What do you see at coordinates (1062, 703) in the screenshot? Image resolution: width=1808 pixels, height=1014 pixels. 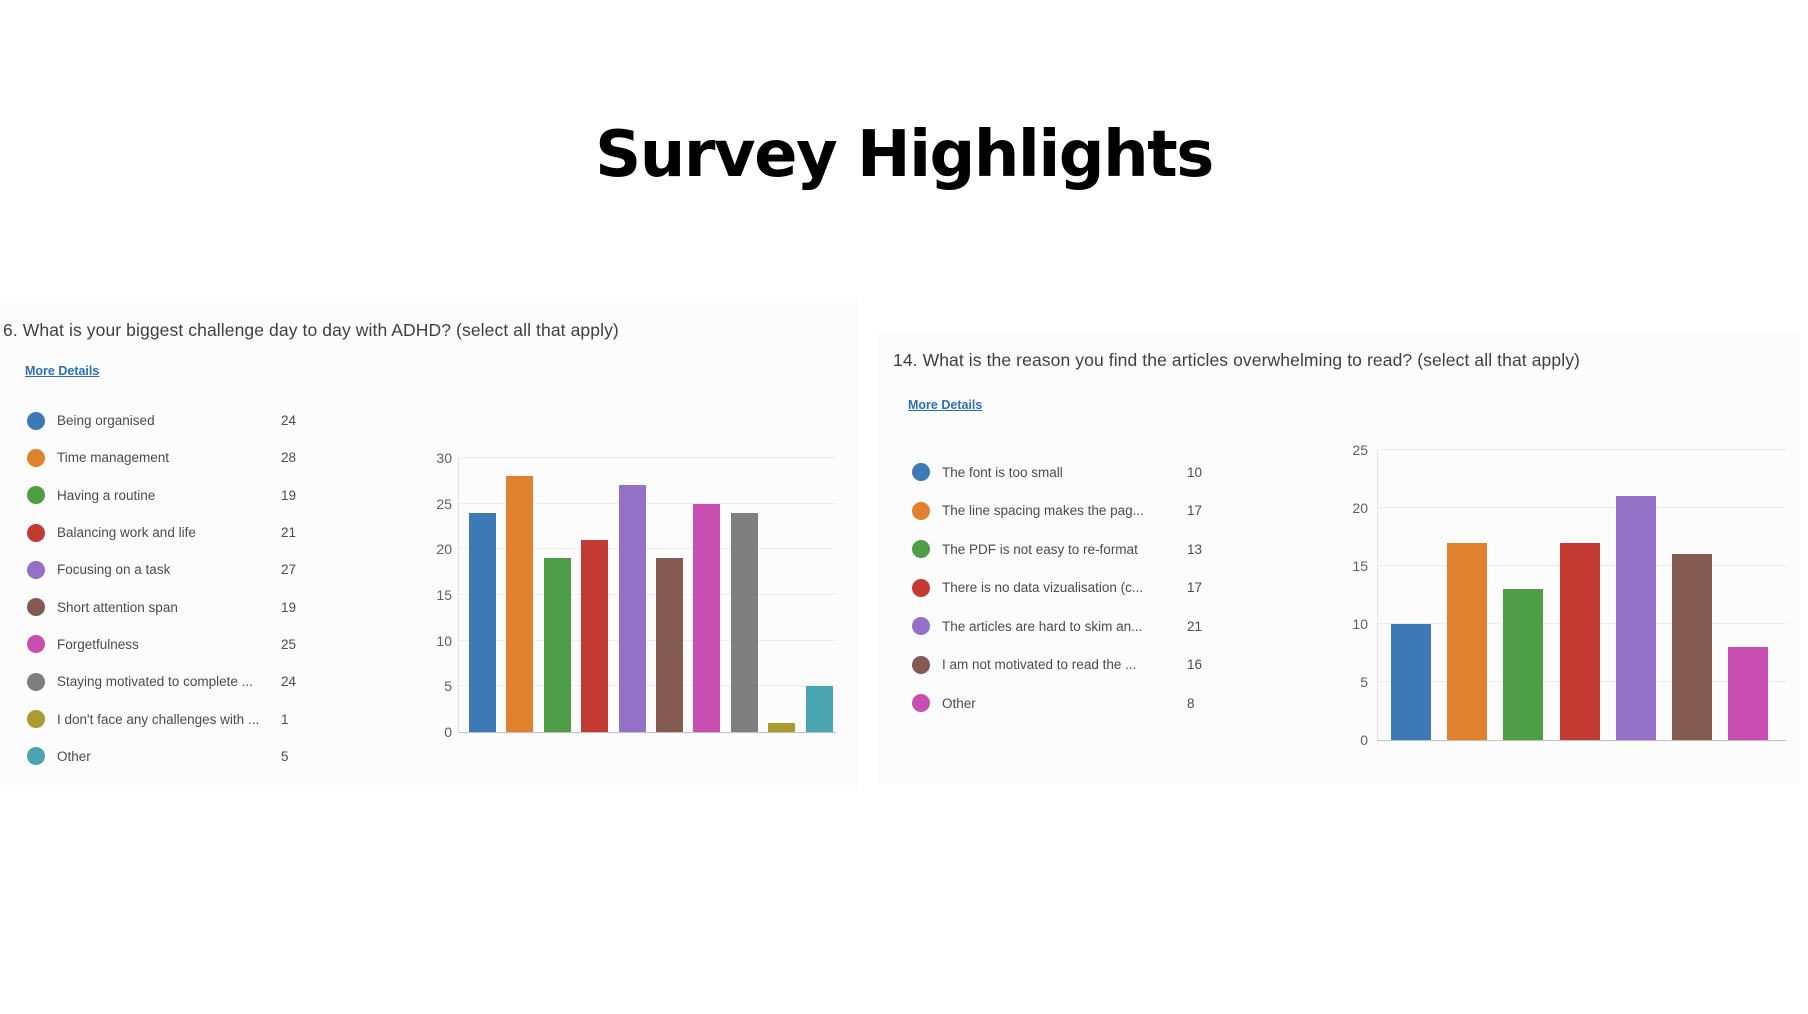 I see `legend-item: Other 8` at bounding box center [1062, 703].